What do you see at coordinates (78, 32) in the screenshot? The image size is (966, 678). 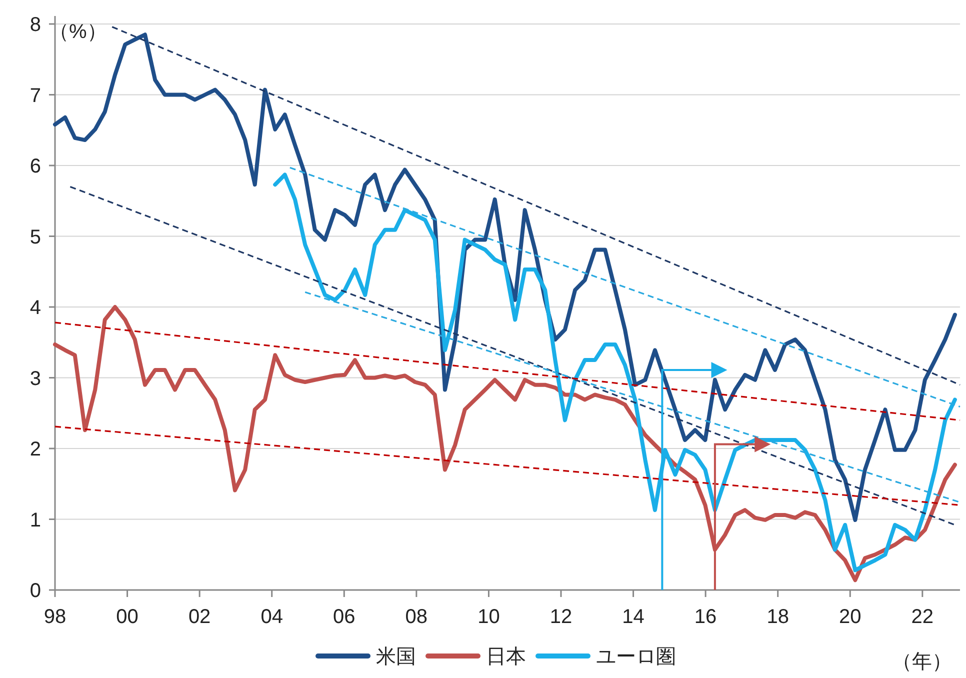 I see `y-axis-title: （%）` at bounding box center [78, 32].